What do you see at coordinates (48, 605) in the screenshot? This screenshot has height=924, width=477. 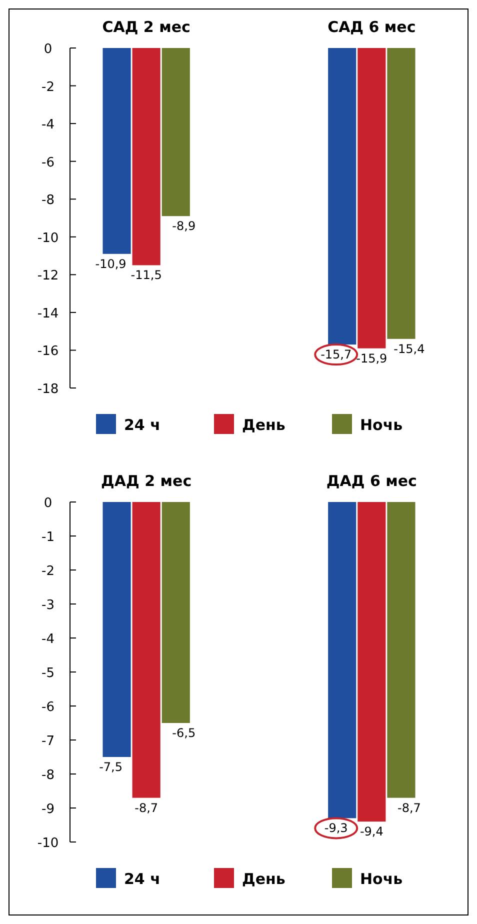 I see `y-tick-label: -3` at bounding box center [48, 605].